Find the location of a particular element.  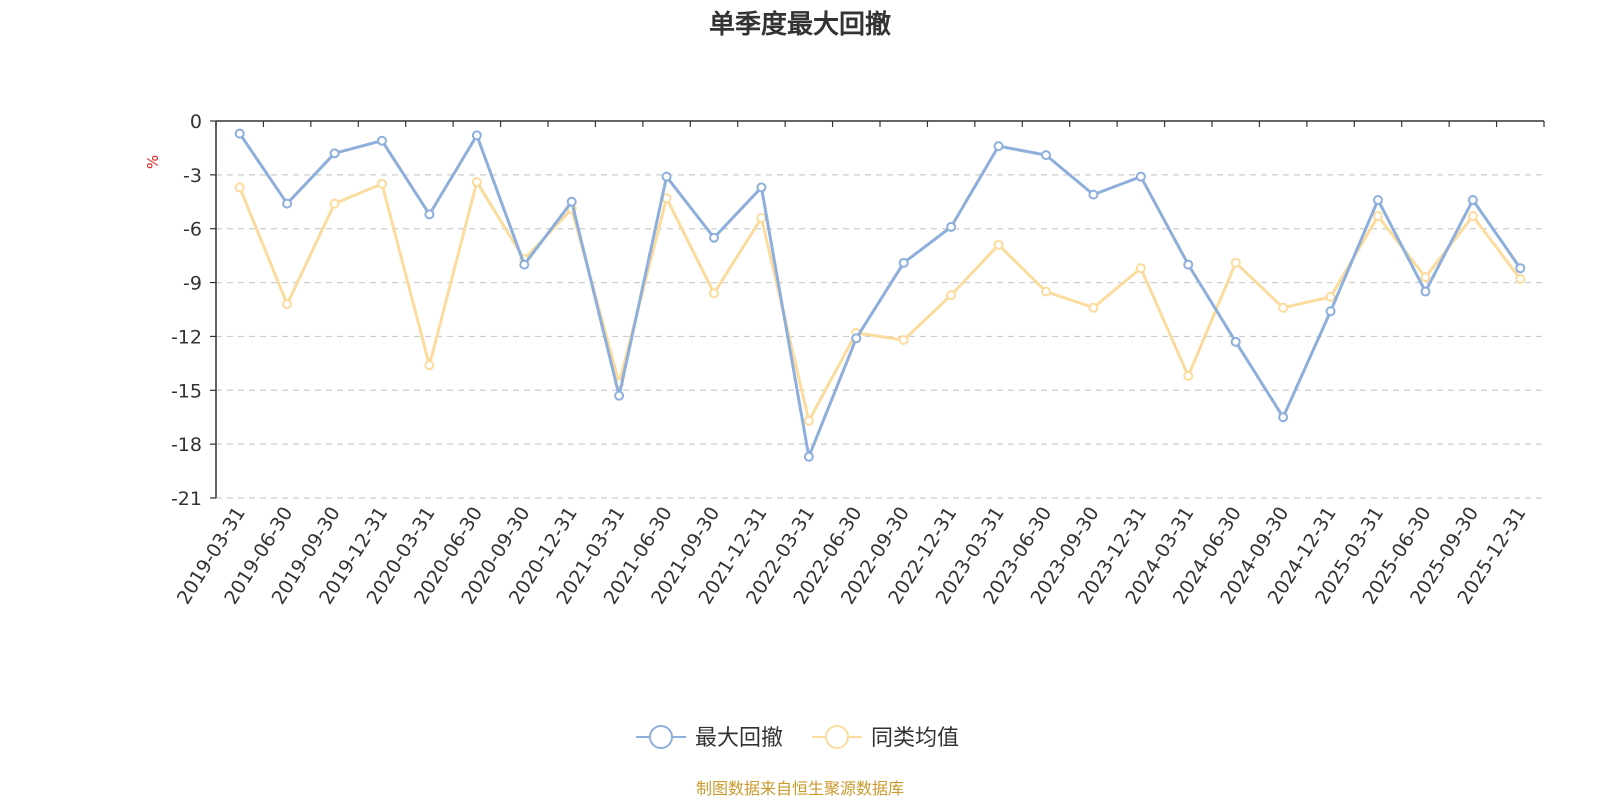

legend-item-1: 最大回撤 is located at coordinates (709, 738).